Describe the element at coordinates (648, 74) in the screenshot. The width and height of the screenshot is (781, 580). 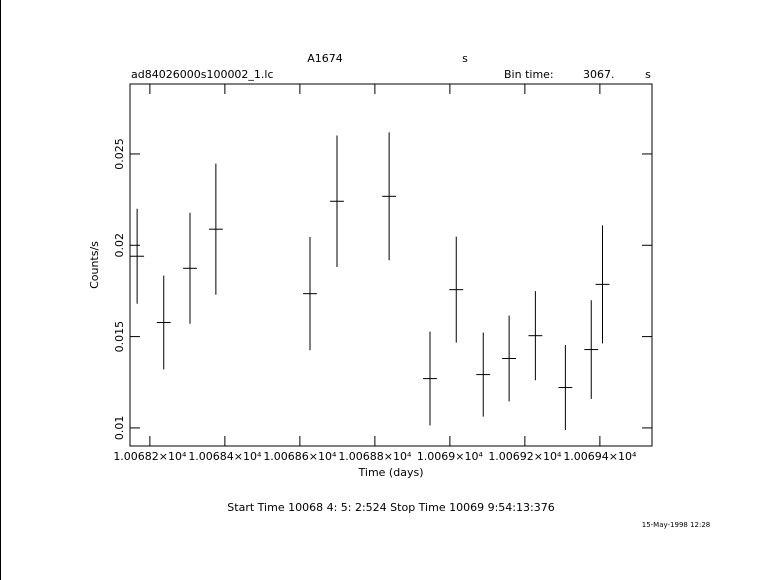
I see `bin-time-unit: s` at that location.